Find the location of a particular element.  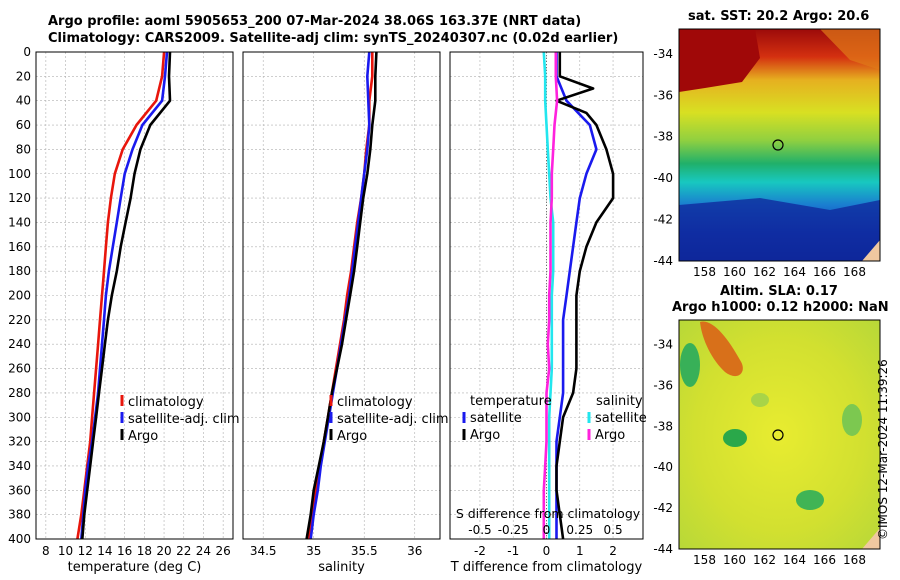

y-tick-label: 200 is located at coordinates (19, 296).